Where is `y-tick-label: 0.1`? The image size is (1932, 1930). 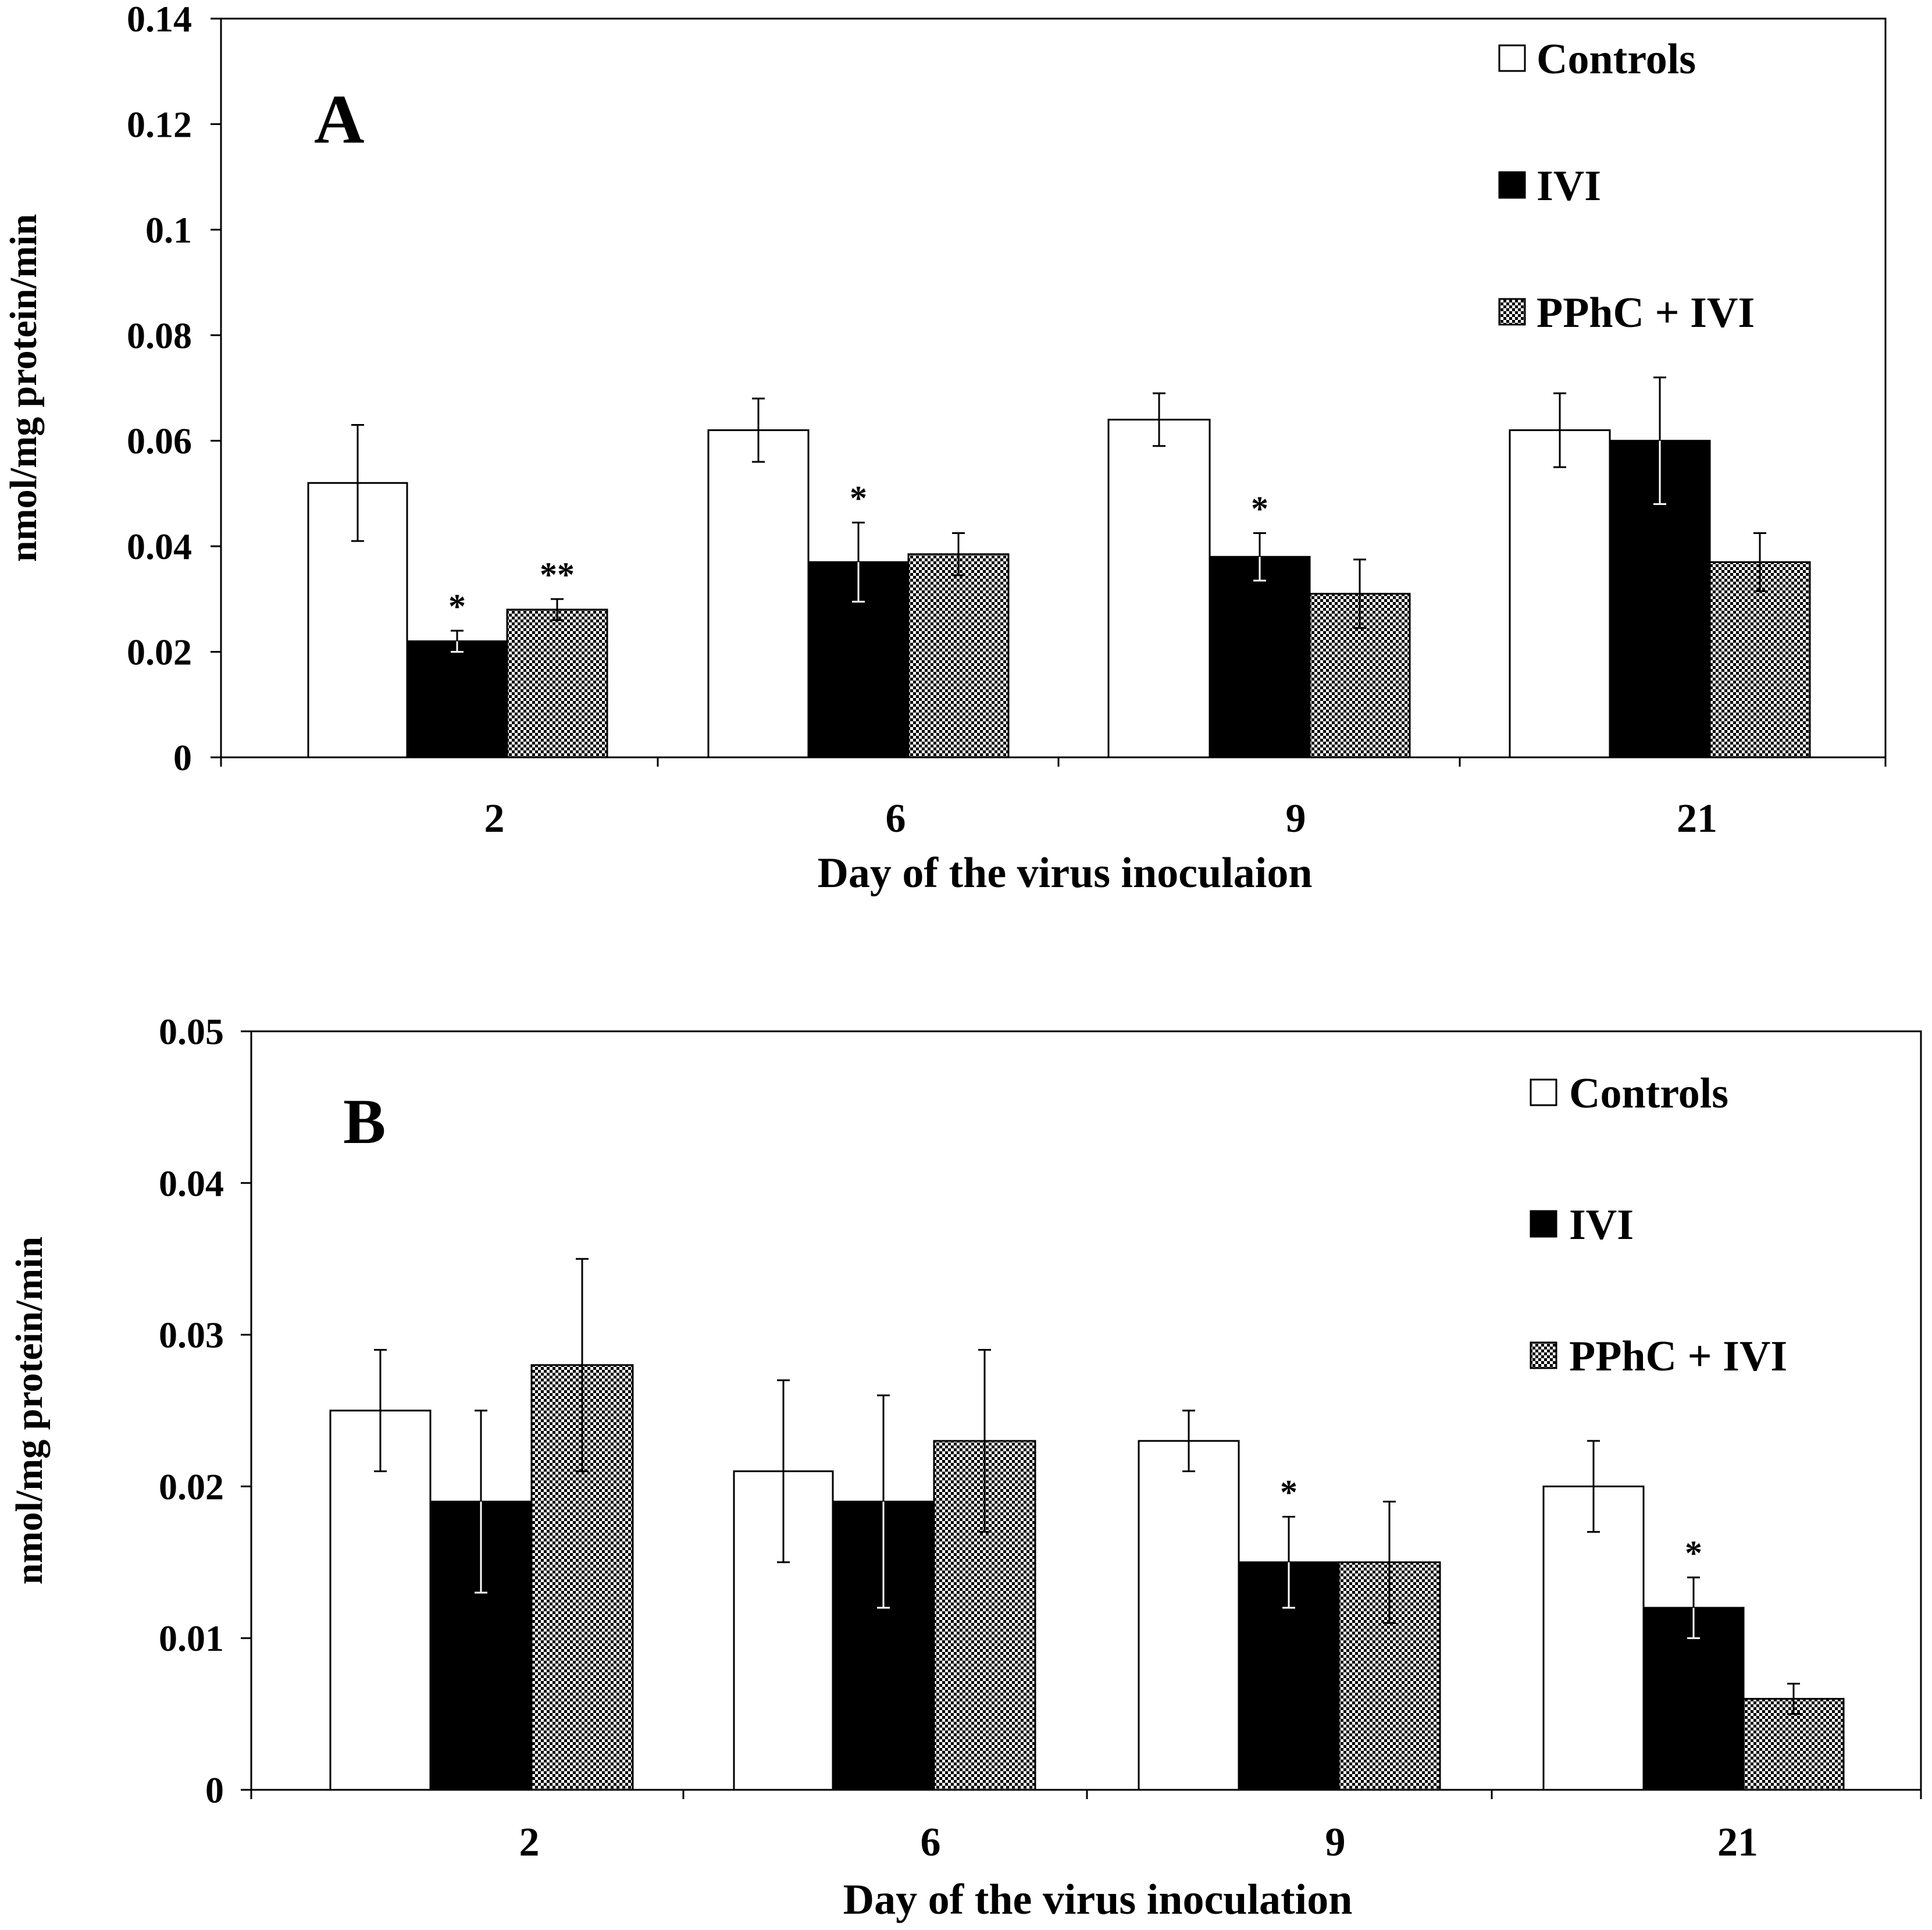 y-tick-label: 0.1 is located at coordinates (168, 230).